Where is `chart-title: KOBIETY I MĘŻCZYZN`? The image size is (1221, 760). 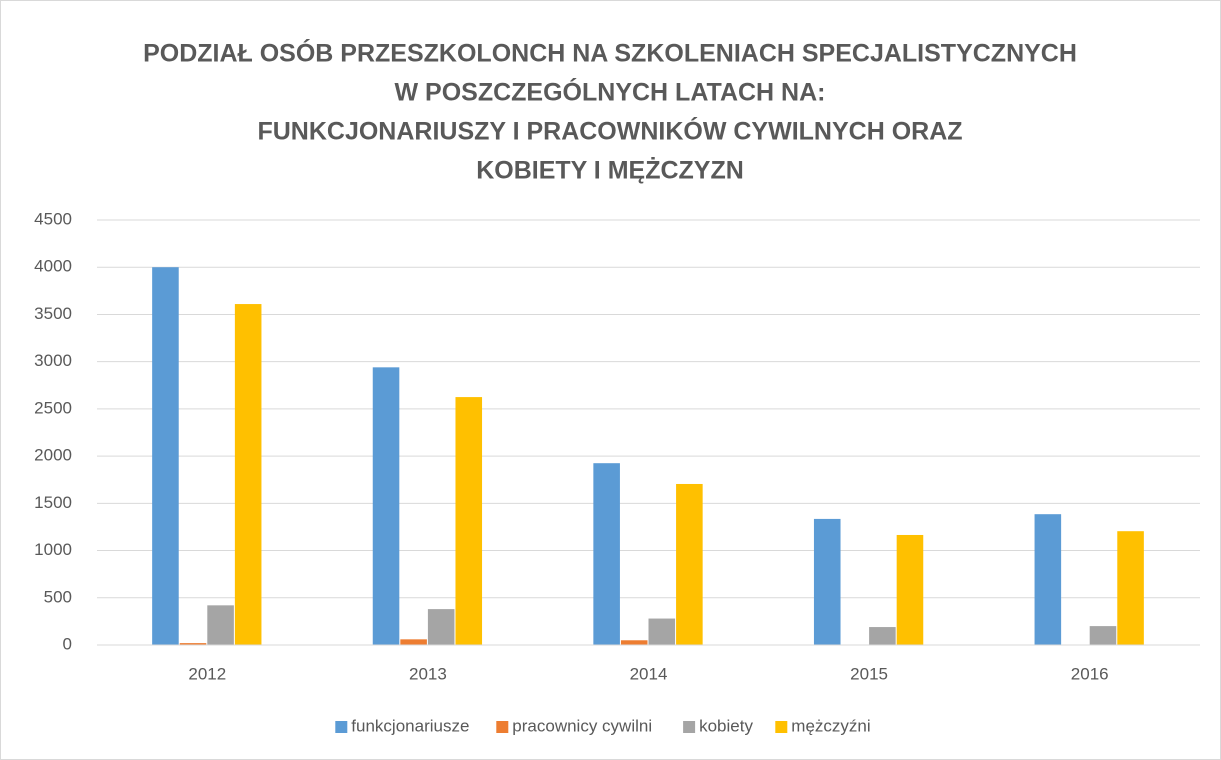 chart-title: KOBIETY I MĘŻCZYZN is located at coordinates (610, 171).